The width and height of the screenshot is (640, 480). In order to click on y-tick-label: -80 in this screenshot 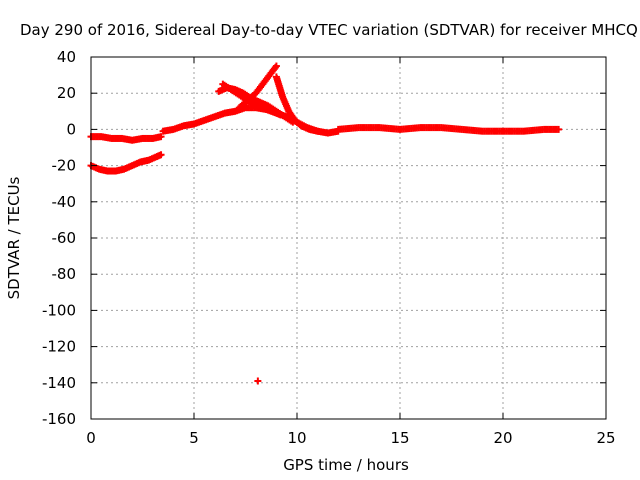, I will do `click(64, 274)`.